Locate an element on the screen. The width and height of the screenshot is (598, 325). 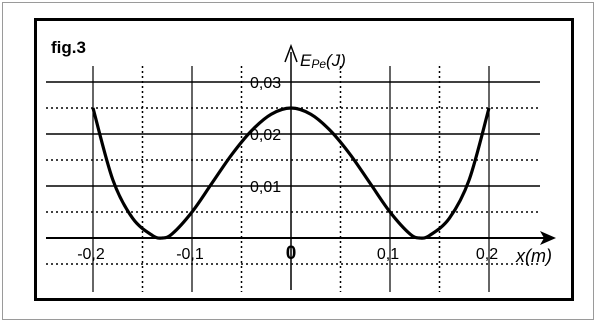
x-axis-arrow is located at coordinates (548, 238).